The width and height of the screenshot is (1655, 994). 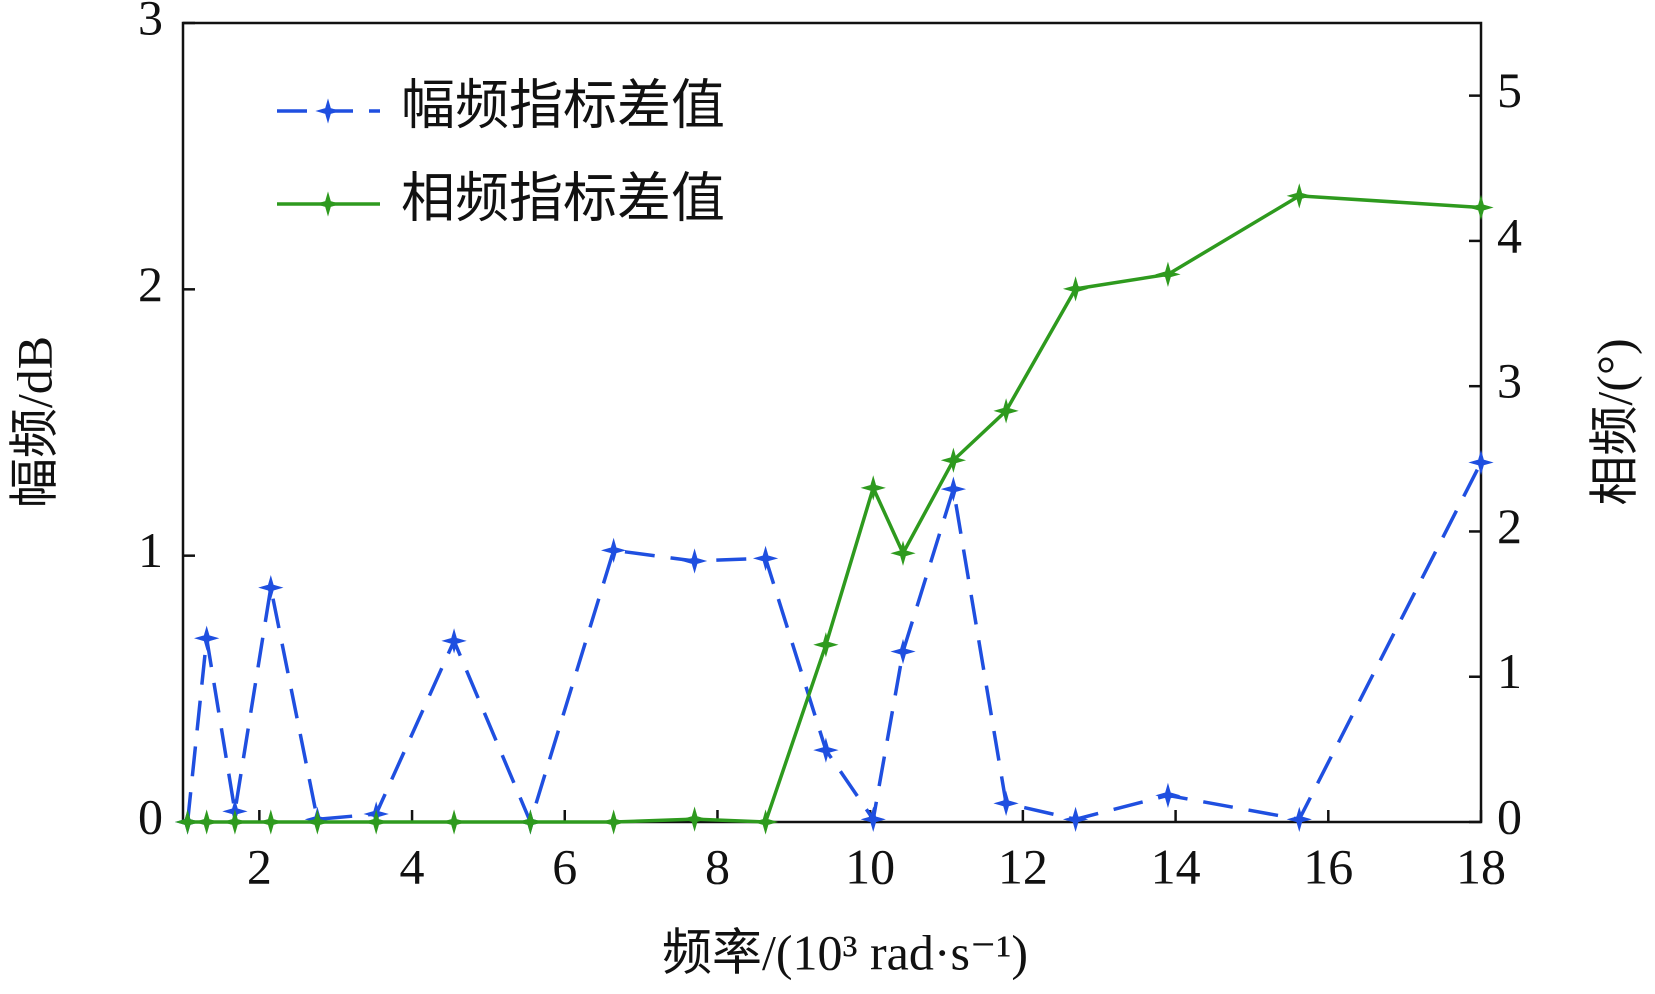 I want to click on y2-axis-label: 相频/(°), so click(x=1614, y=421).